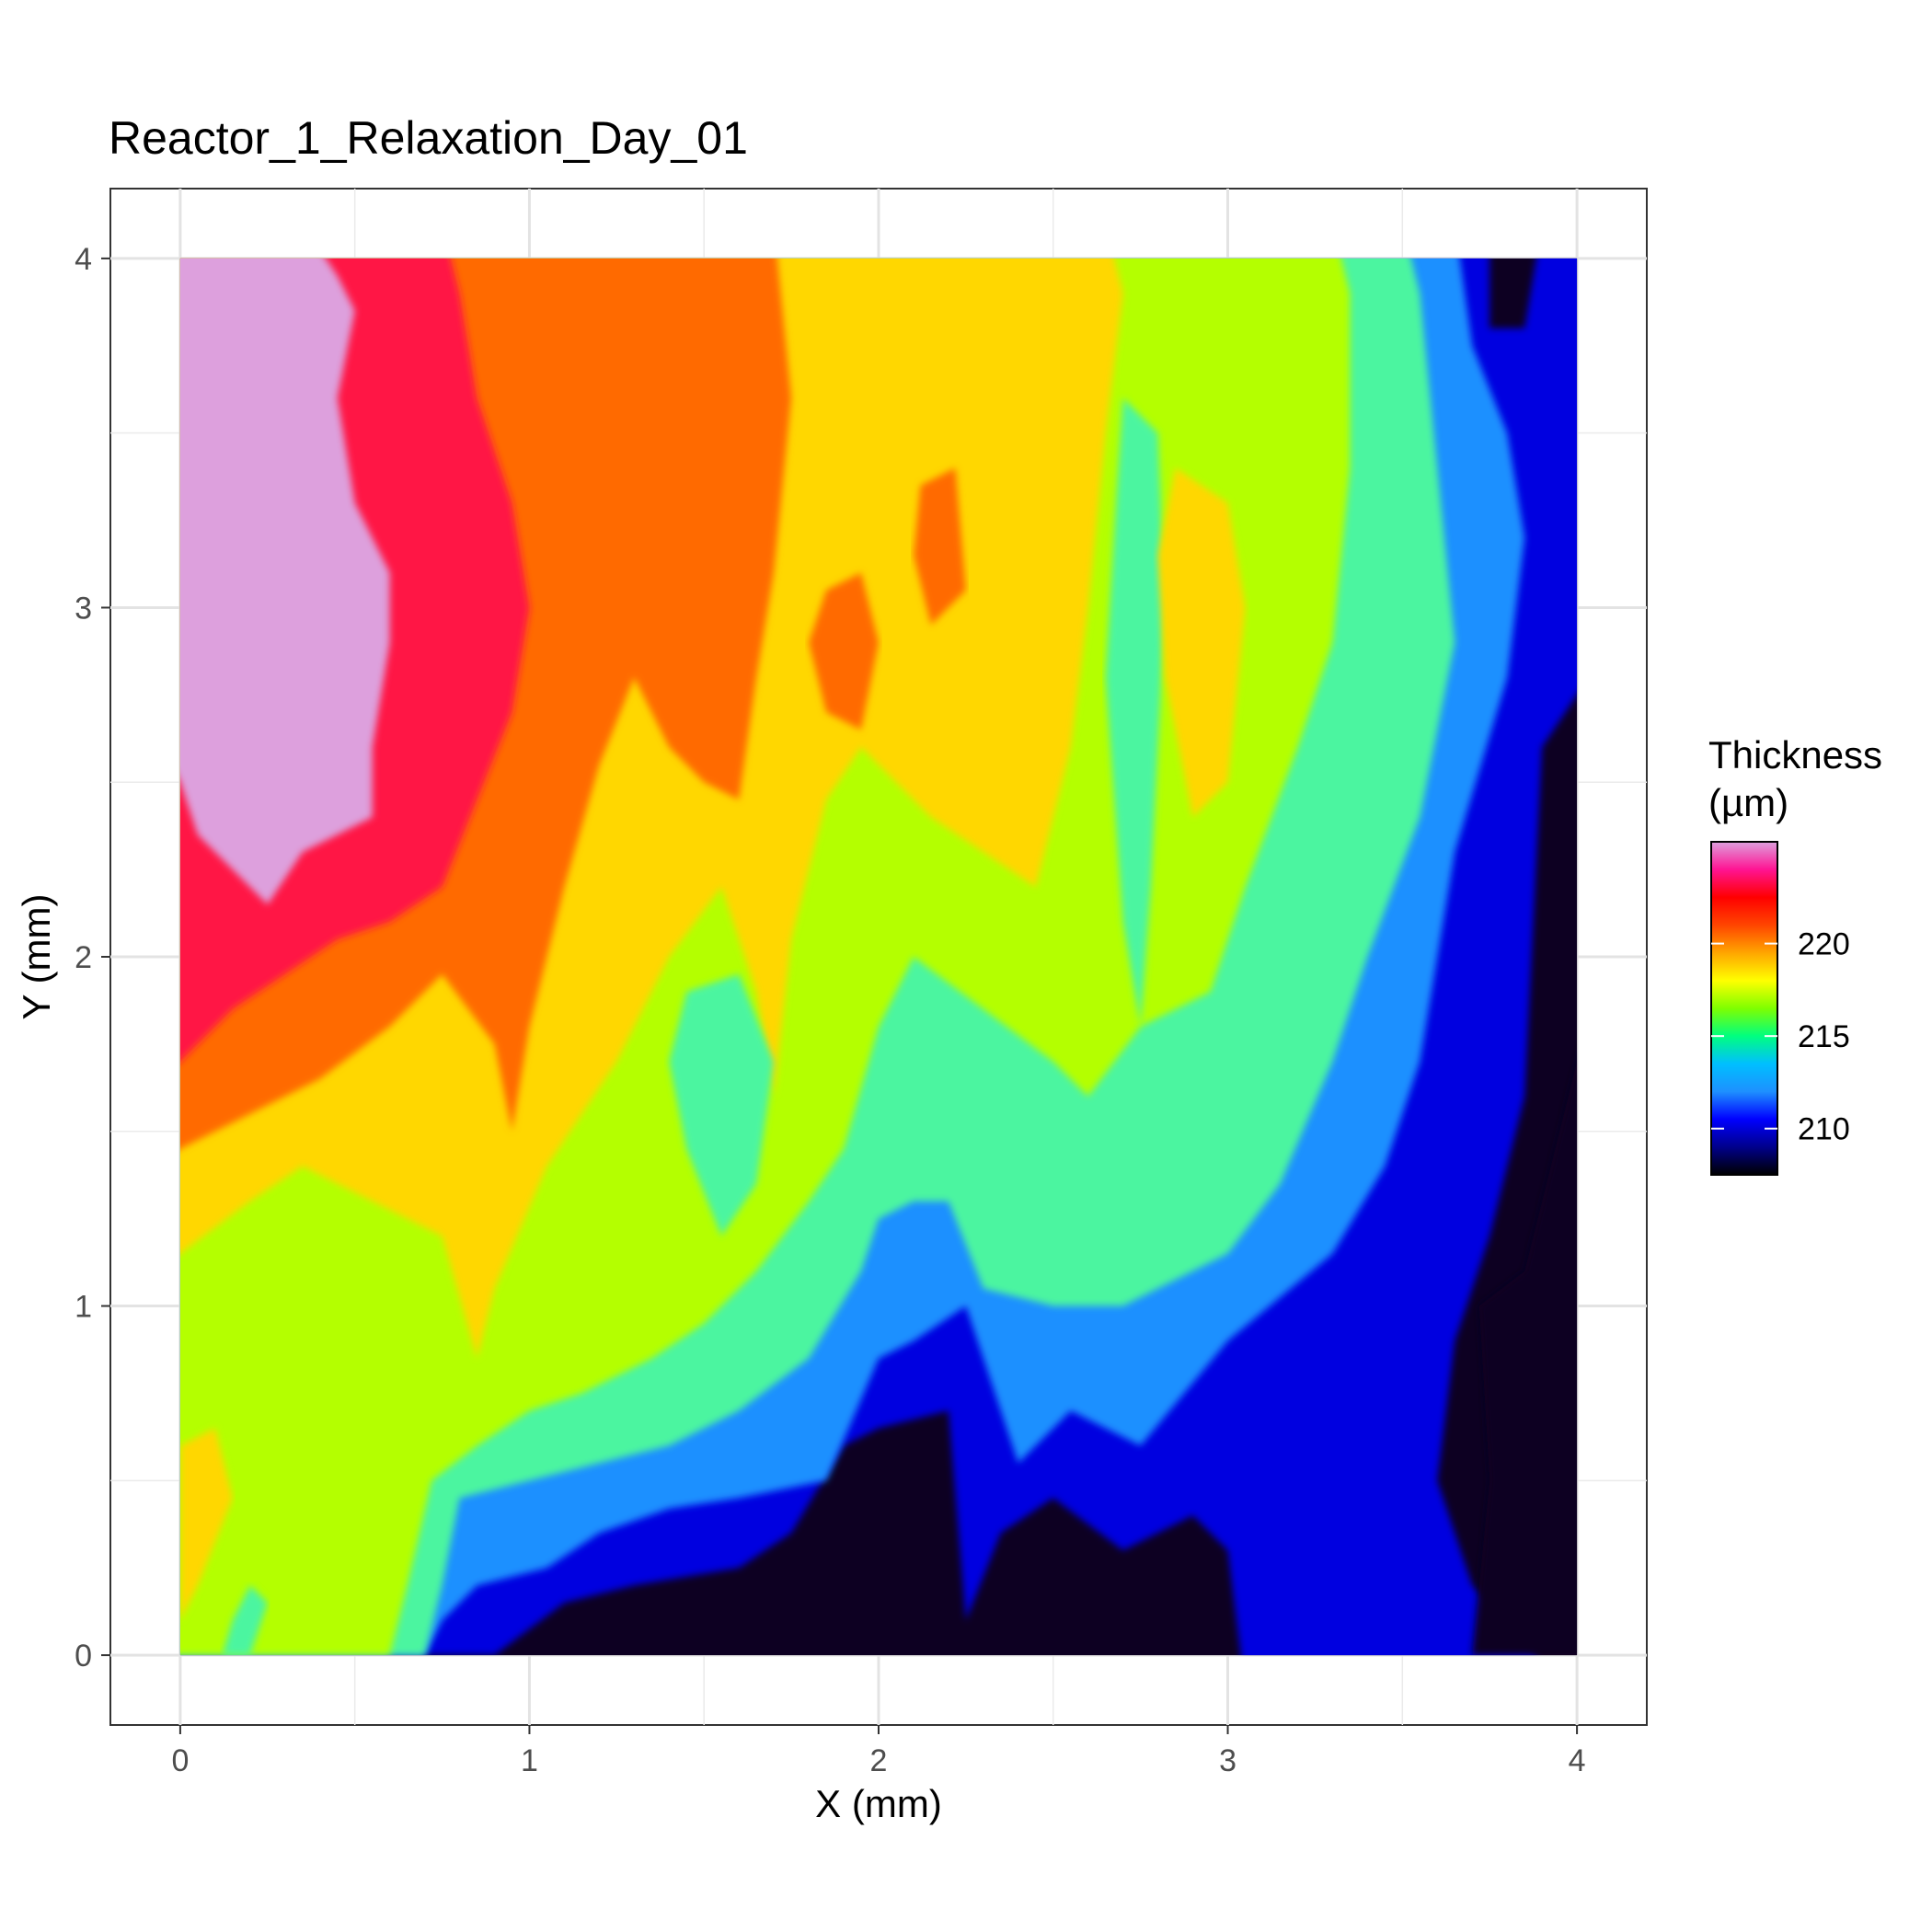  Describe the element at coordinates (1744, 1008) in the screenshot. I see `legend-colorbar` at that location.